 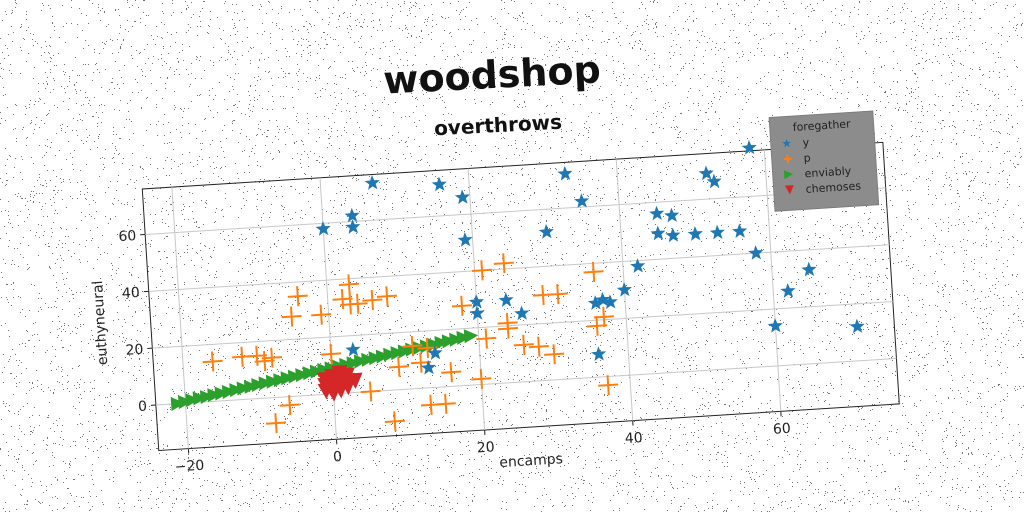 What do you see at coordinates (824, 161) in the screenshot?
I see `legend-box` at bounding box center [824, 161].